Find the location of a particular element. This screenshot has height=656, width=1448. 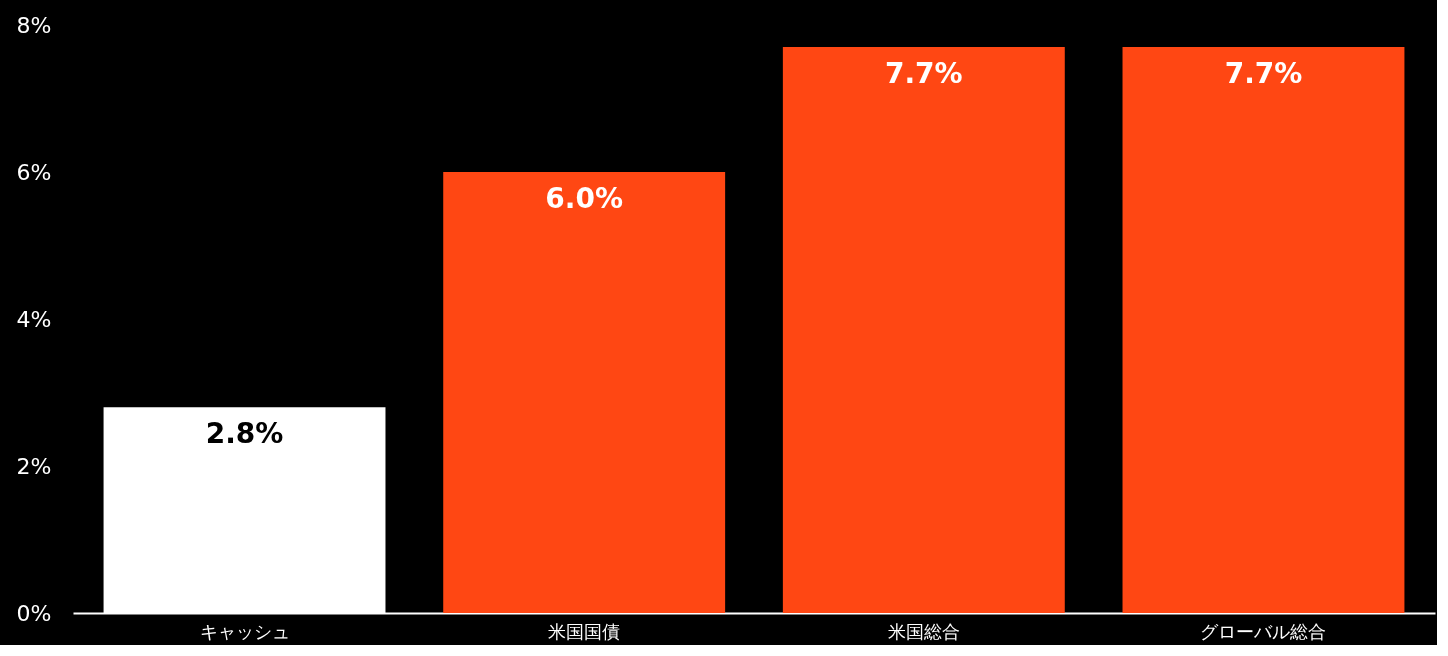

y-tick-label: 4% is located at coordinates (34, 319).